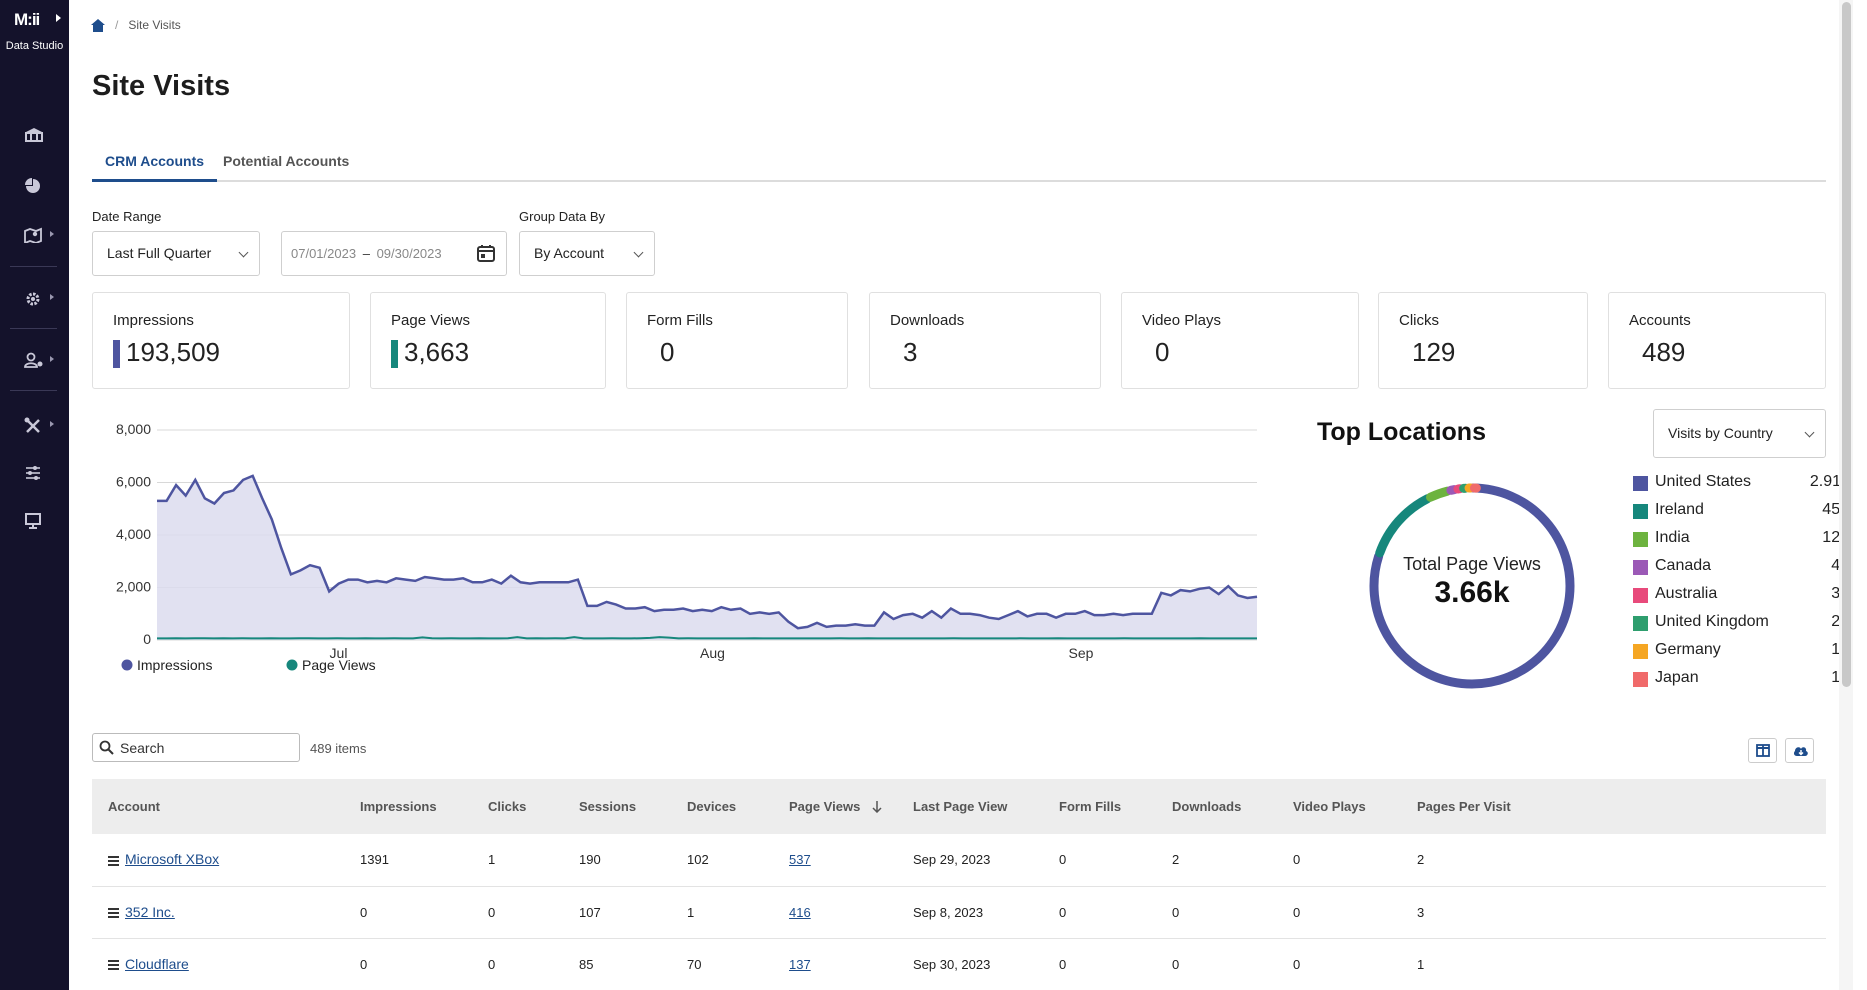 This screenshot has width=1867, height=990. I want to click on page-views-link: 416, so click(800, 912).